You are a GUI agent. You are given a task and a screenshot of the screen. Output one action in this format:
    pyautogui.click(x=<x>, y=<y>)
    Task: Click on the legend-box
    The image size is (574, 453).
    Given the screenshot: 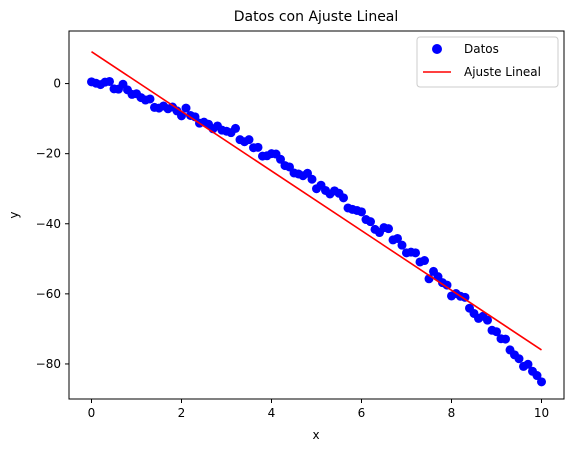 What is the action you would take?
    pyautogui.click(x=487, y=62)
    